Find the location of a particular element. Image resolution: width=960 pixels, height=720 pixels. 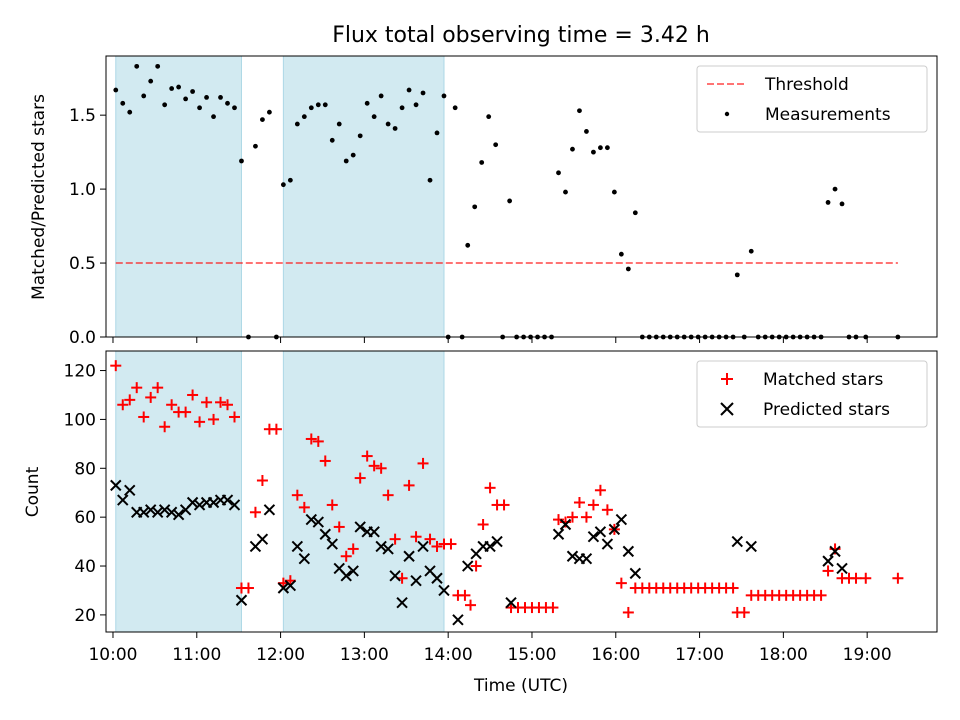

bottom-x-tick-label: 11:00 is located at coordinates (196, 655).